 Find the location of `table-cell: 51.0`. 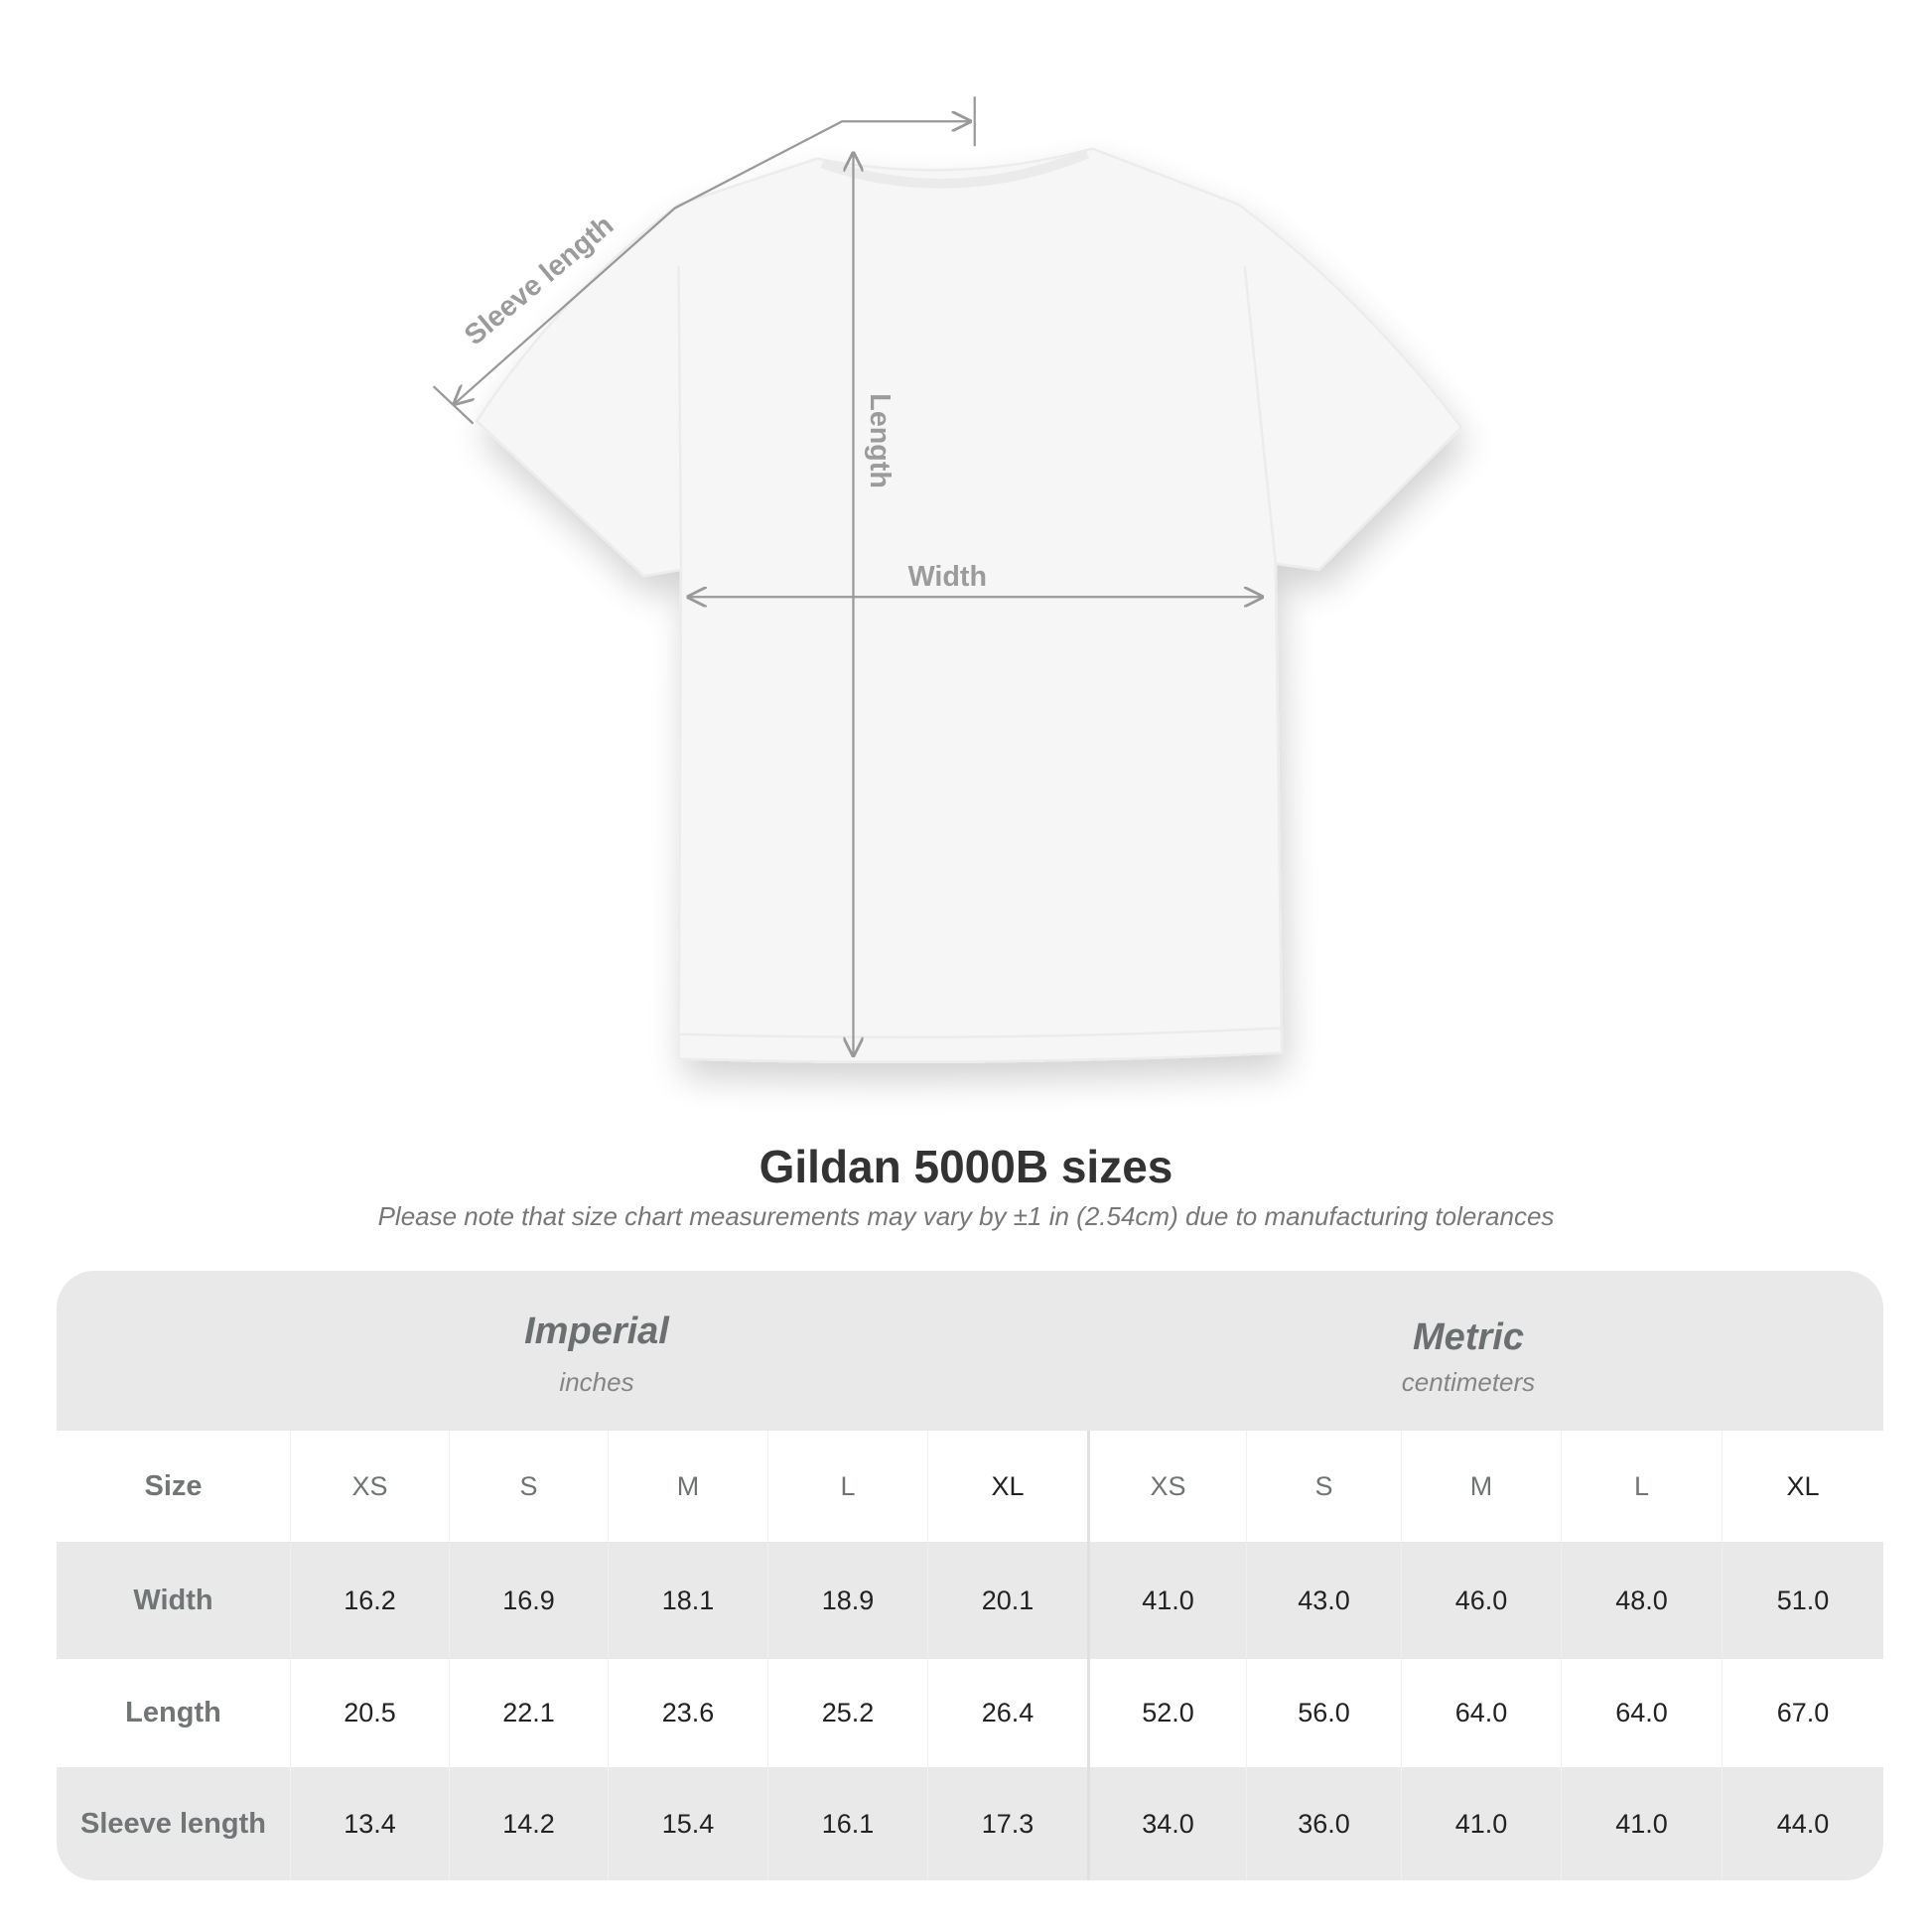

table-cell: 51.0 is located at coordinates (1802, 1600).